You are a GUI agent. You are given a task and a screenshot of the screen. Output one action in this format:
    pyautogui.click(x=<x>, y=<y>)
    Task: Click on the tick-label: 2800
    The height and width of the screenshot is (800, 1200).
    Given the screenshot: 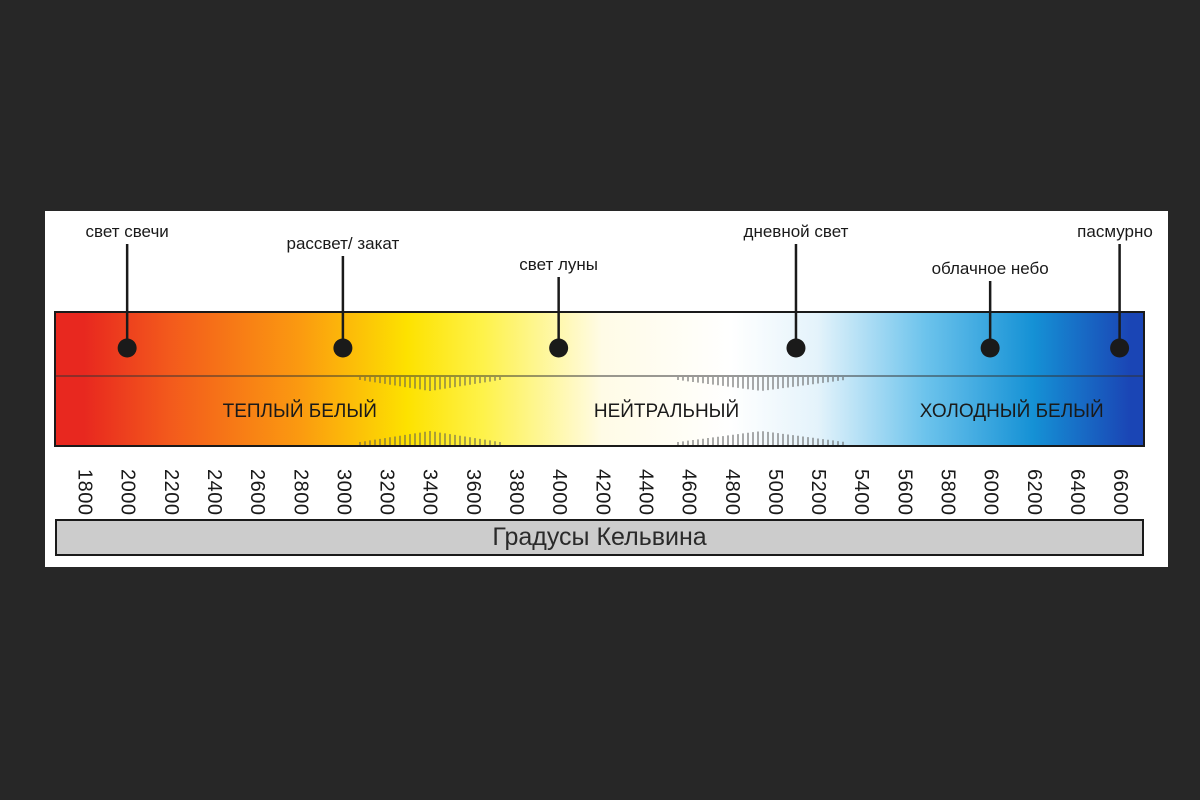 What is the action you would take?
    pyautogui.click(x=300, y=492)
    